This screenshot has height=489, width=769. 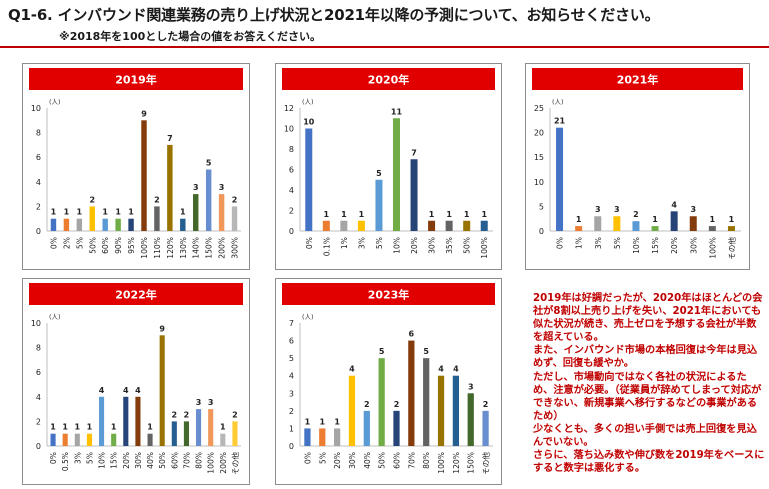 What do you see at coordinates (456, 463) in the screenshot?
I see `x-tick-label: 120%` at bounding box center [456, 463].